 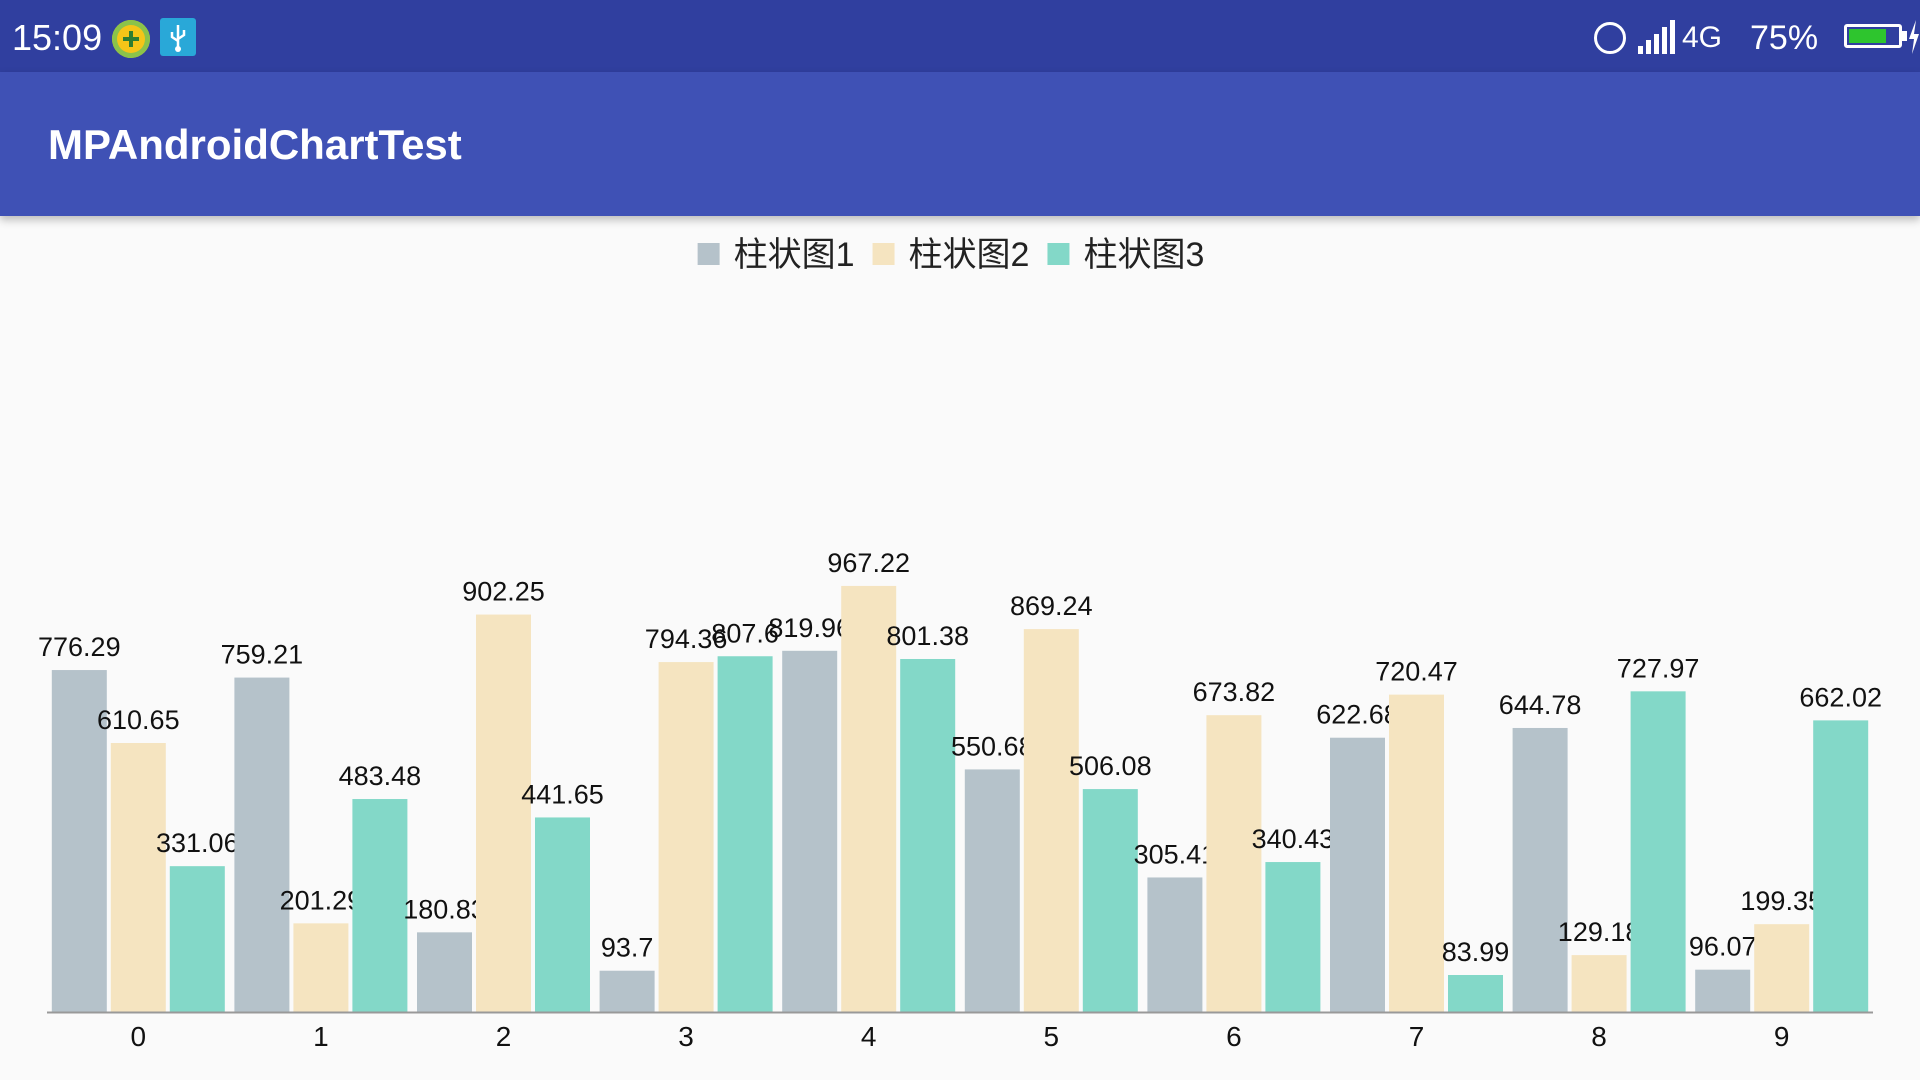 What do you see at coordinates (809, 628) in the screenshot?
I see `data-label: 819.96` at bounding box center [809, 628].